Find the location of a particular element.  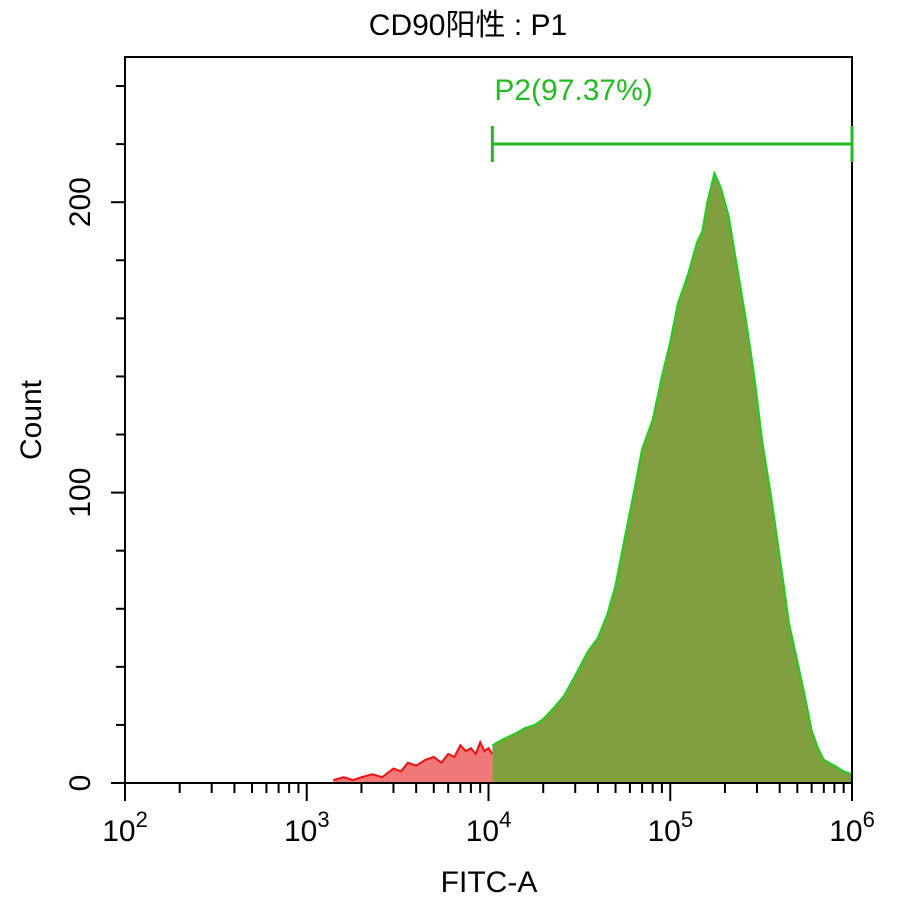

x-axis: 10² 10³ 10⁴ 10⁵ 10⁶ is located at coordinates (488, 815).